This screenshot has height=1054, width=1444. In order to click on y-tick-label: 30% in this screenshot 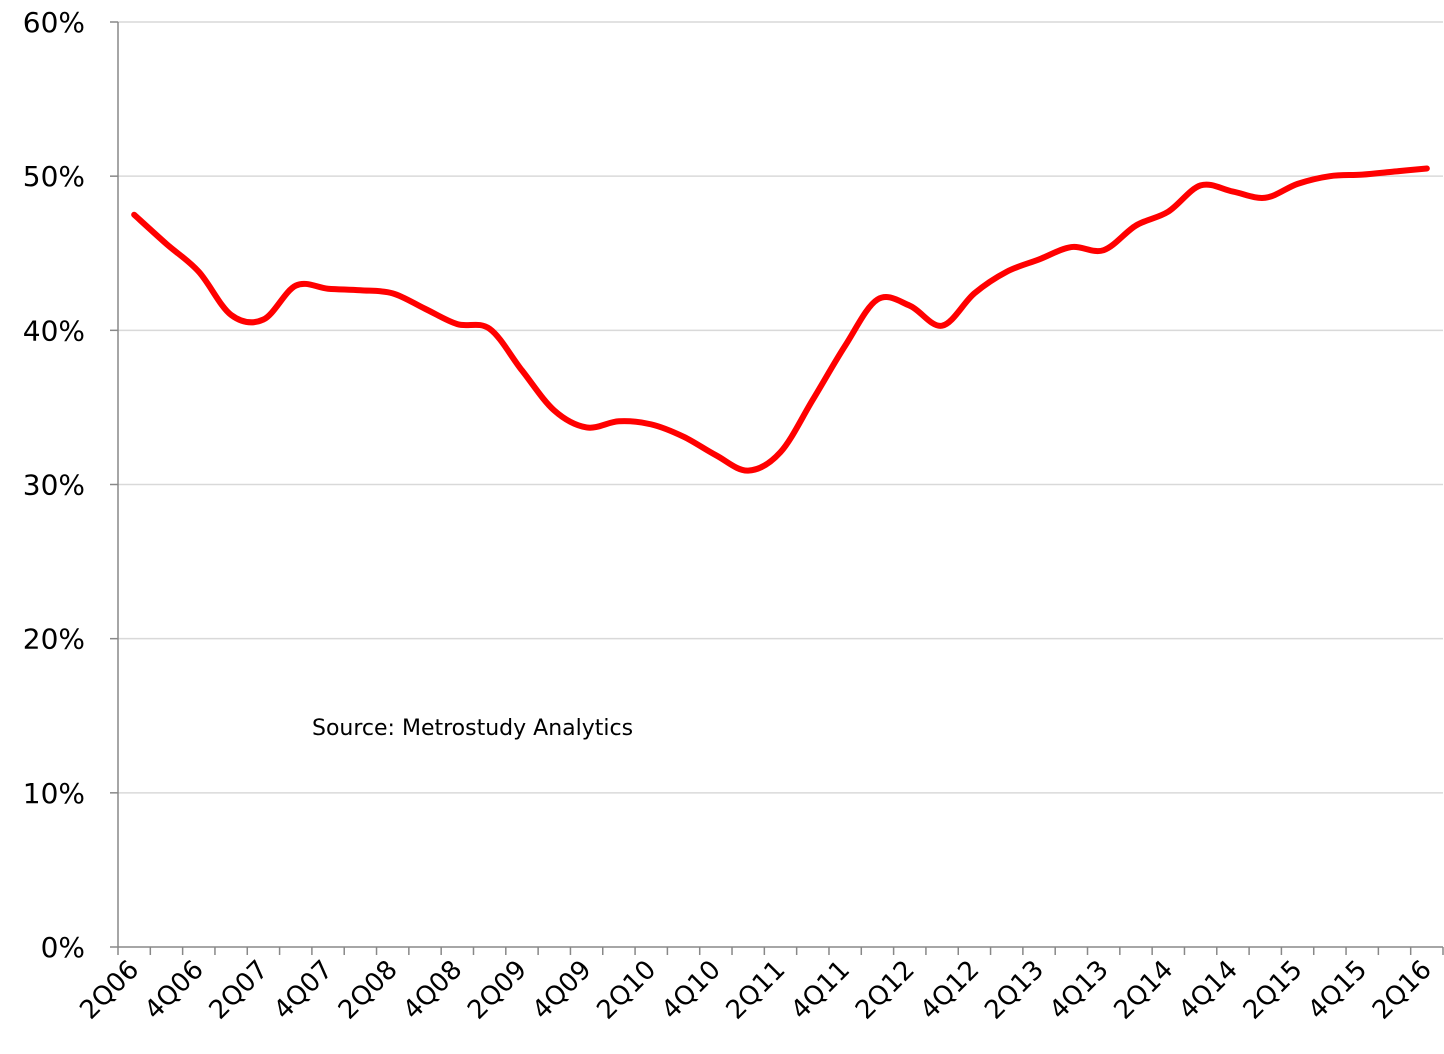, I will do `click(54, 485)`.